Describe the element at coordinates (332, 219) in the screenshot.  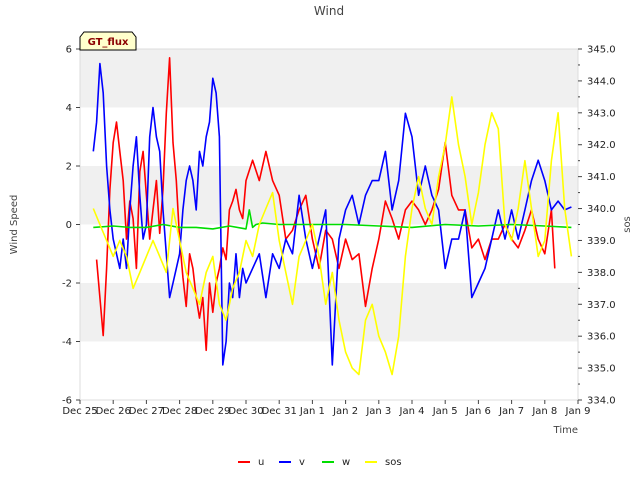
I see `series-line-w` at that location.